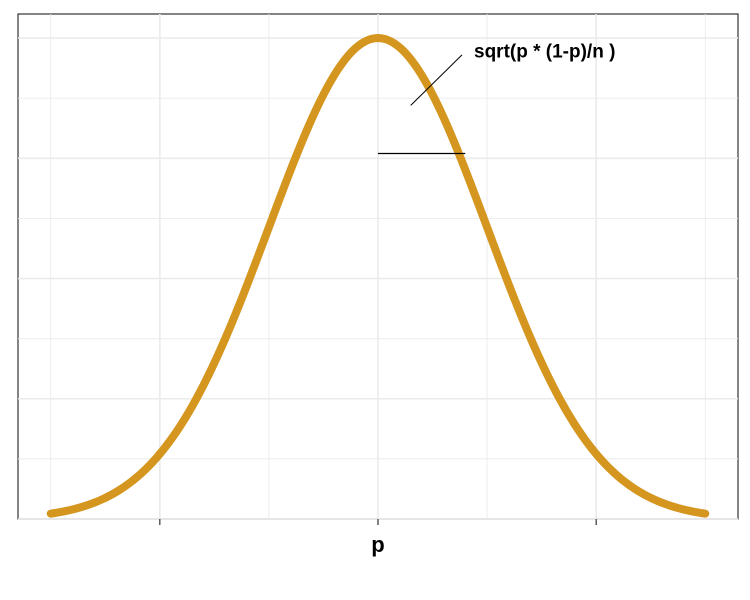 Image resolution: width=750 pixels, height=600 pixels. Describe the element at coordinates (436, 80) in the screenshot. I see `annotation-leader-line` at that location.